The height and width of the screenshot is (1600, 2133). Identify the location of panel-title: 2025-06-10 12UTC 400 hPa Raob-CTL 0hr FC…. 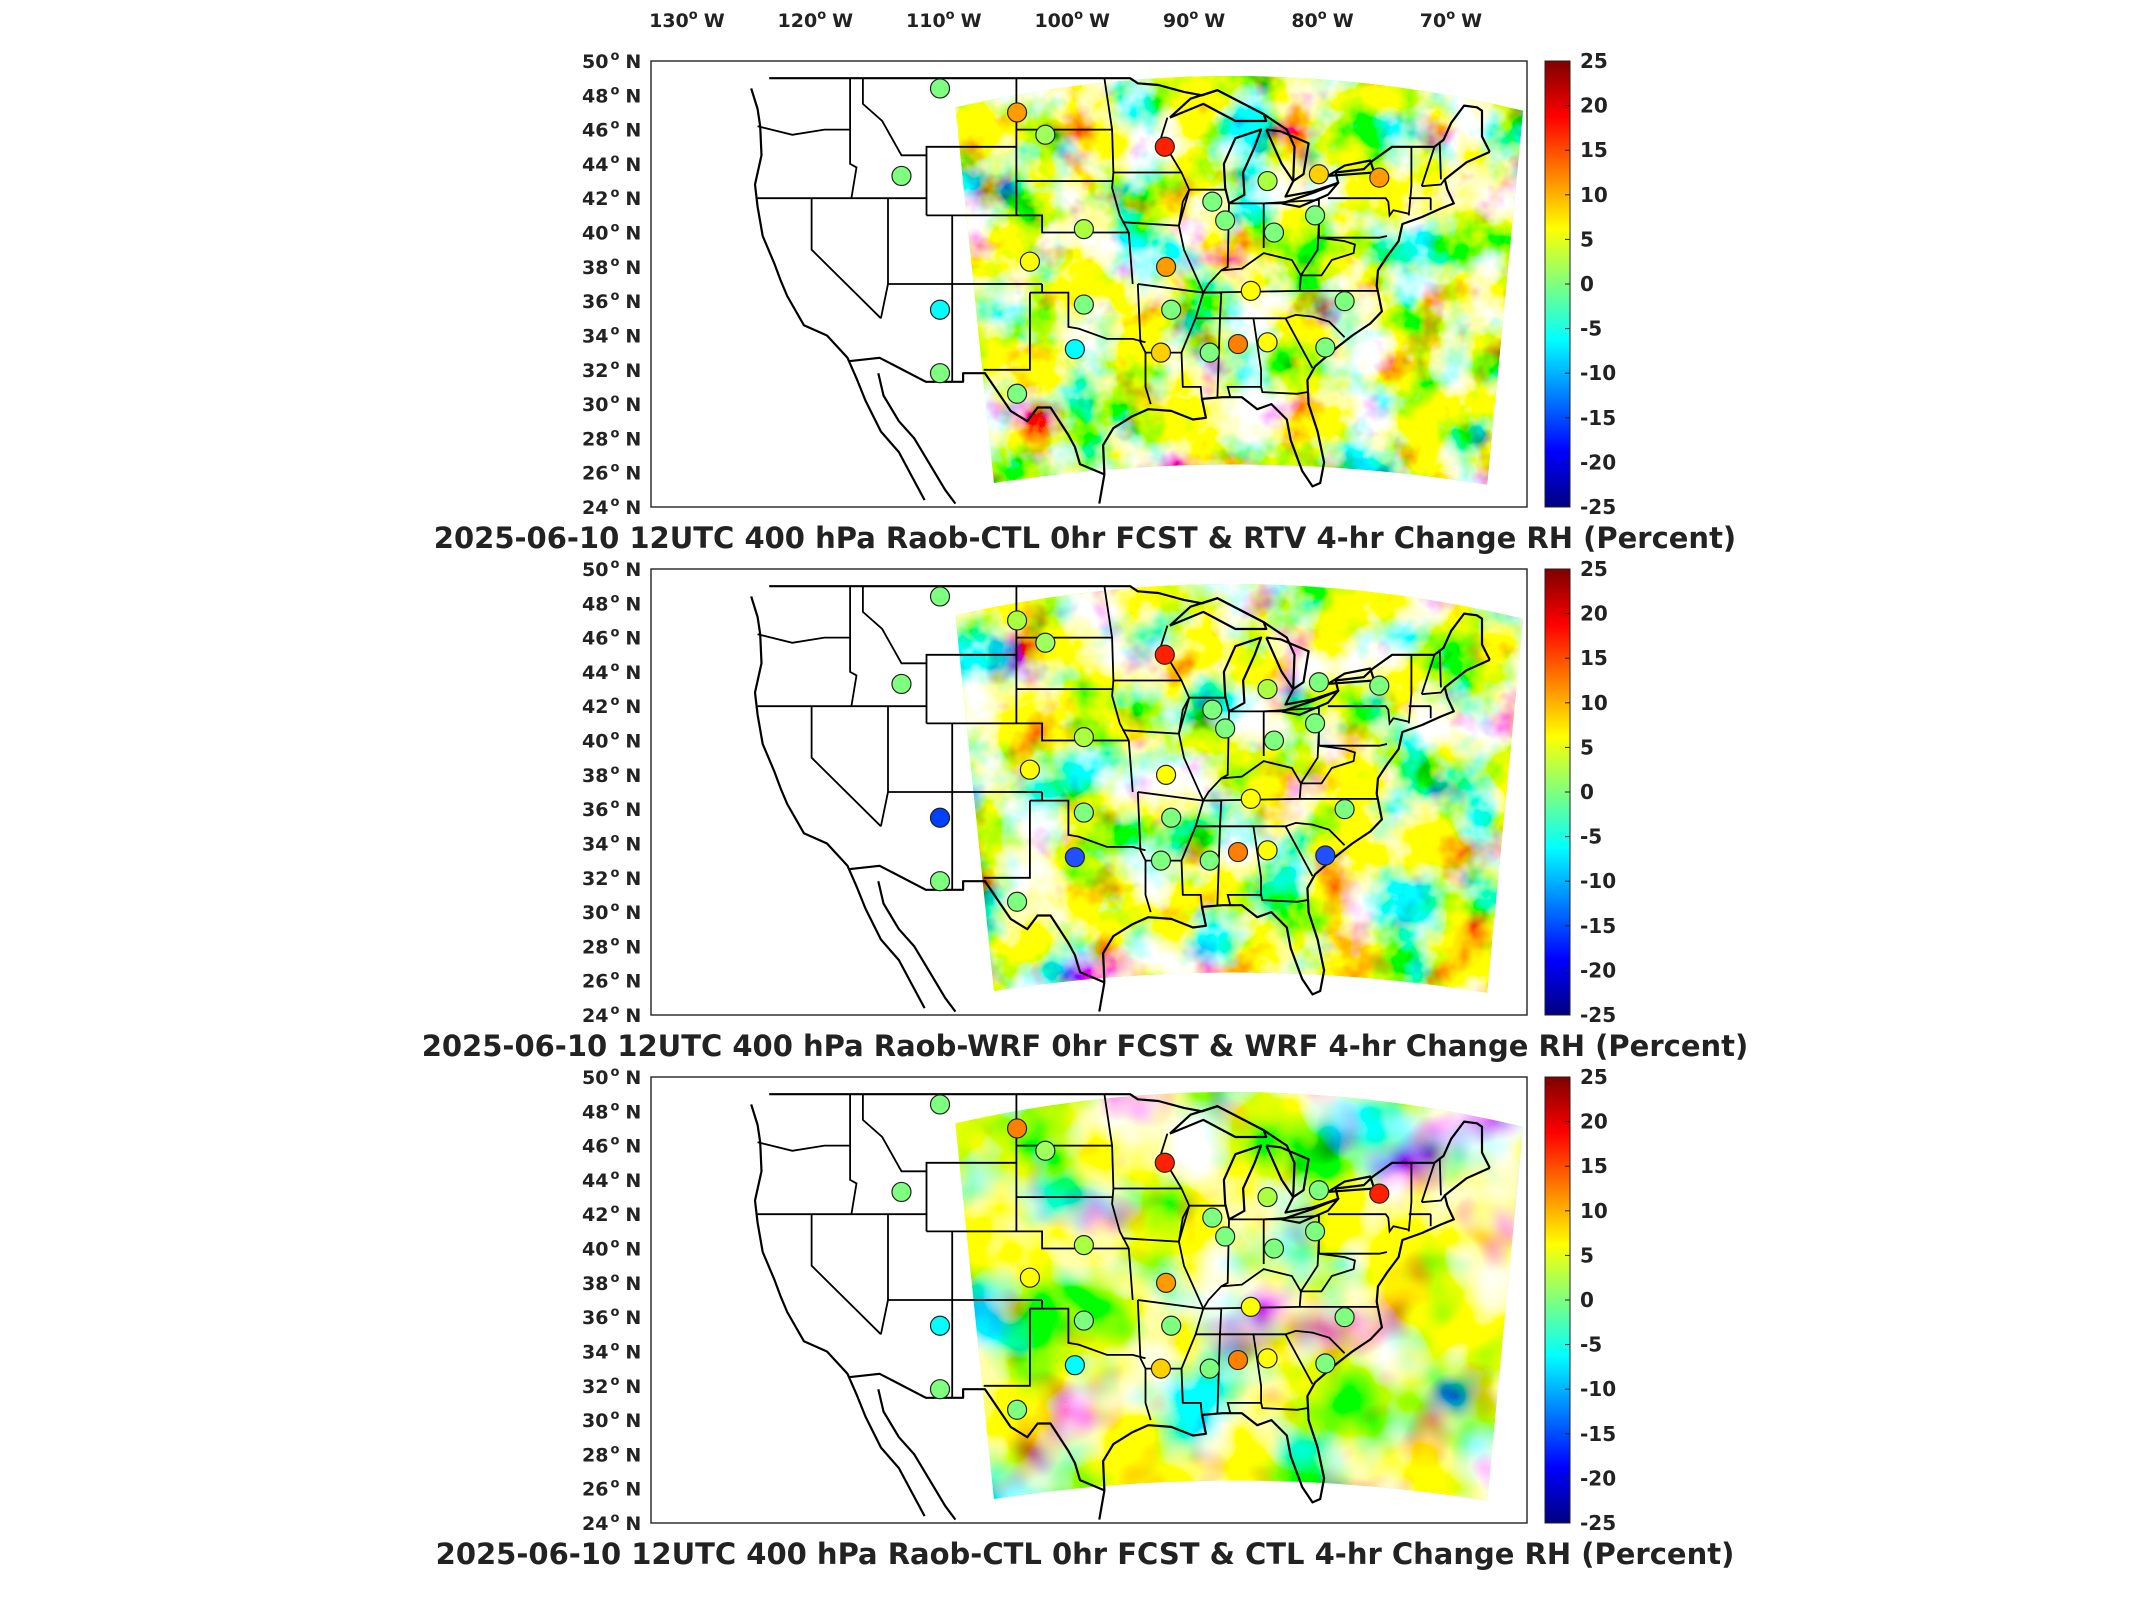
(1085, 538).